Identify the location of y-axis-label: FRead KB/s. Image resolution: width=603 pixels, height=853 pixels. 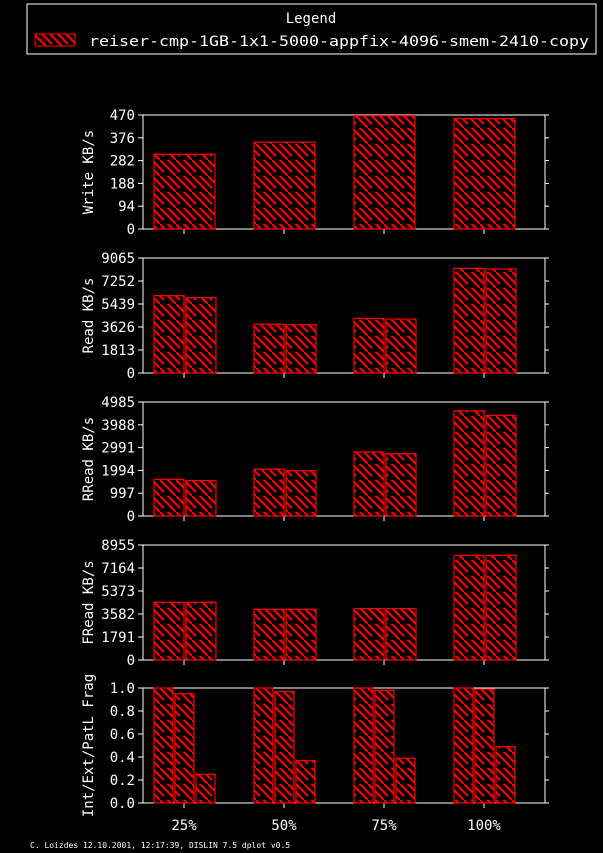
(89, 602).